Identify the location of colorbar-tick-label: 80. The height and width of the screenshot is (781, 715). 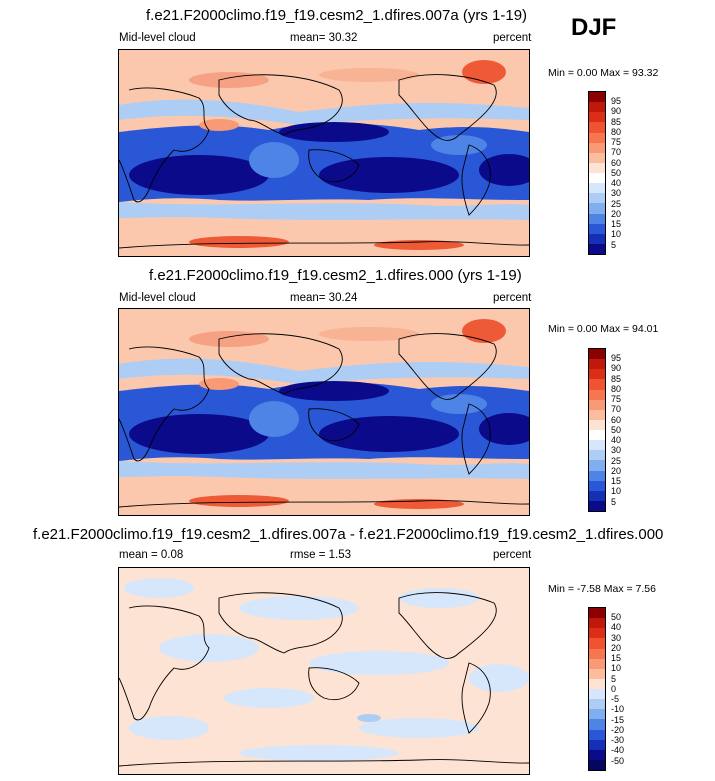
(616, 131).